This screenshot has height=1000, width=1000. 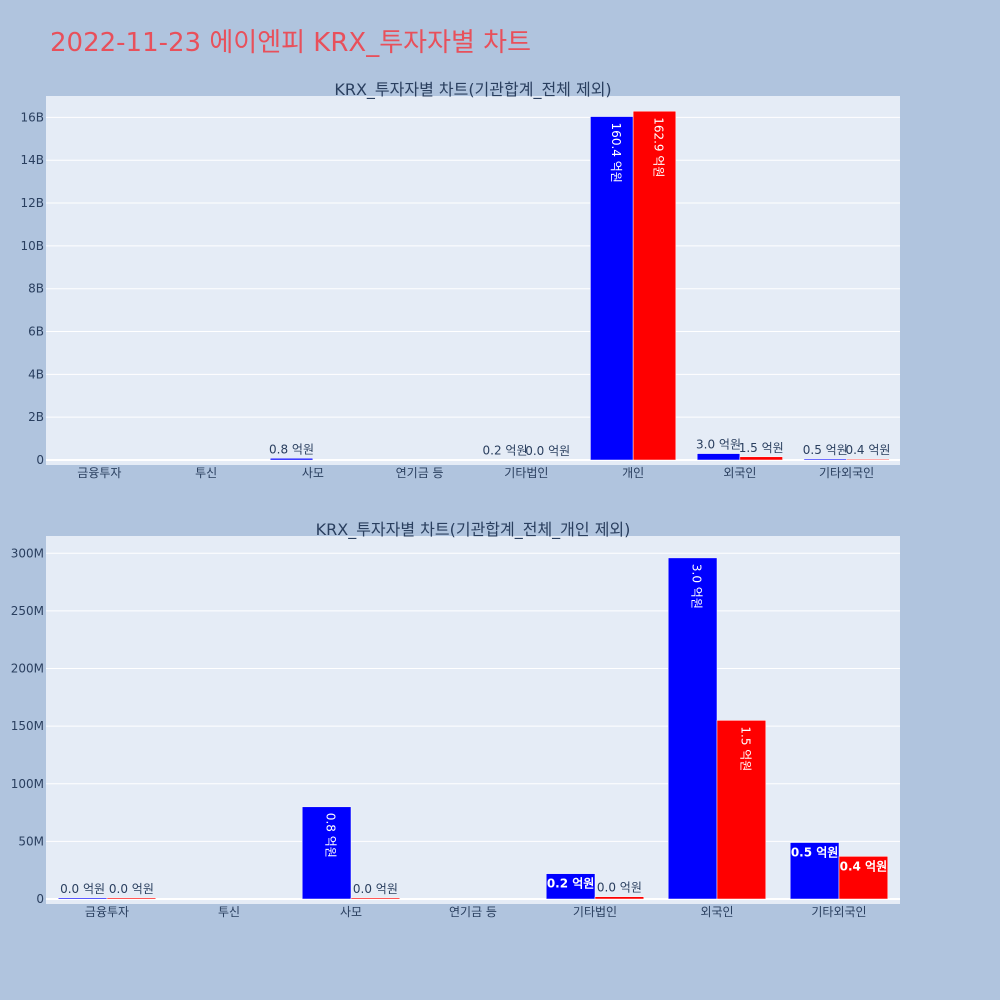 What do you see at coordinates (27, 553) in the screenshot?
I see `y-tick-label: 300M` at bounding box center [27, 553].